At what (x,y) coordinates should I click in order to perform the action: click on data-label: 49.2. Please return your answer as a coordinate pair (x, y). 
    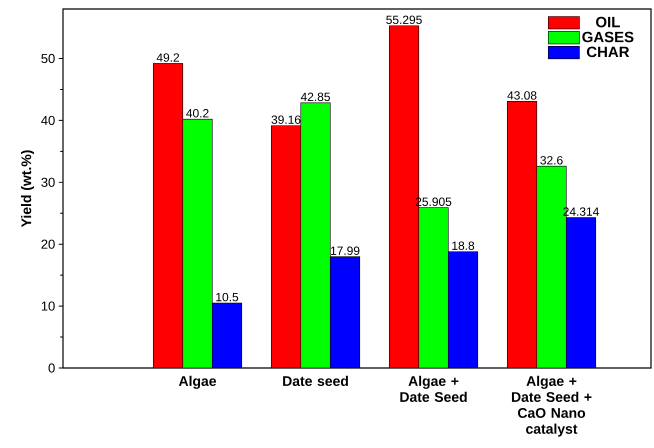
    Looking at the image, I should click on (168, 57).